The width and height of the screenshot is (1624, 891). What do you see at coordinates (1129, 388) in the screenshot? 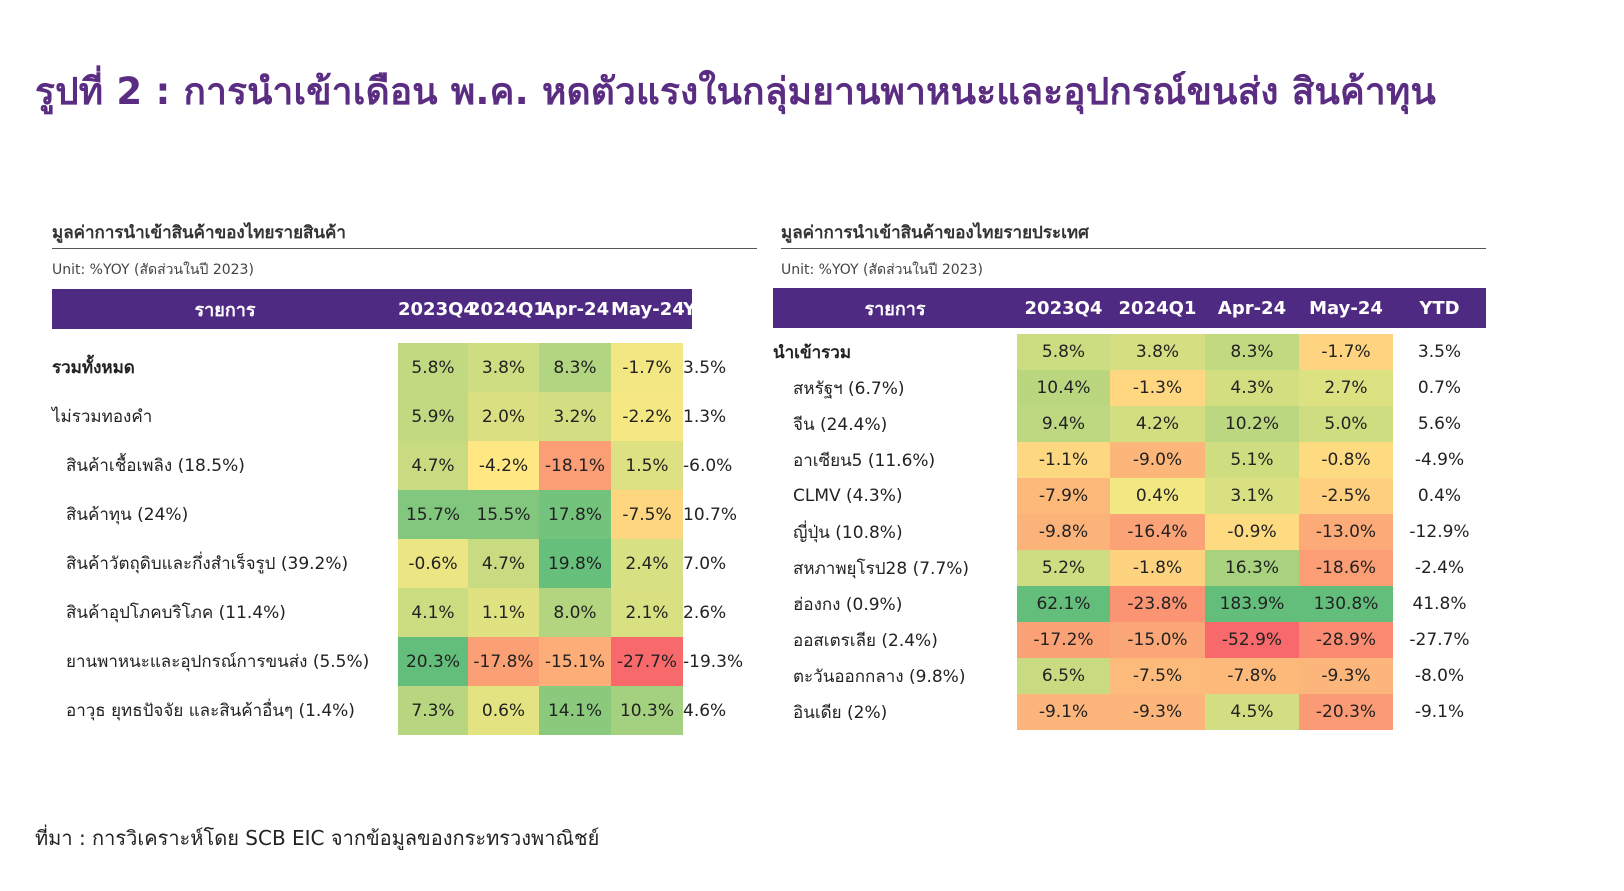
I see `table-row: สหรัฐฯ (6.7%) 10.4% -1.3% 4.3% 2.7% 0.7%` at bounding box center [1129, 388].